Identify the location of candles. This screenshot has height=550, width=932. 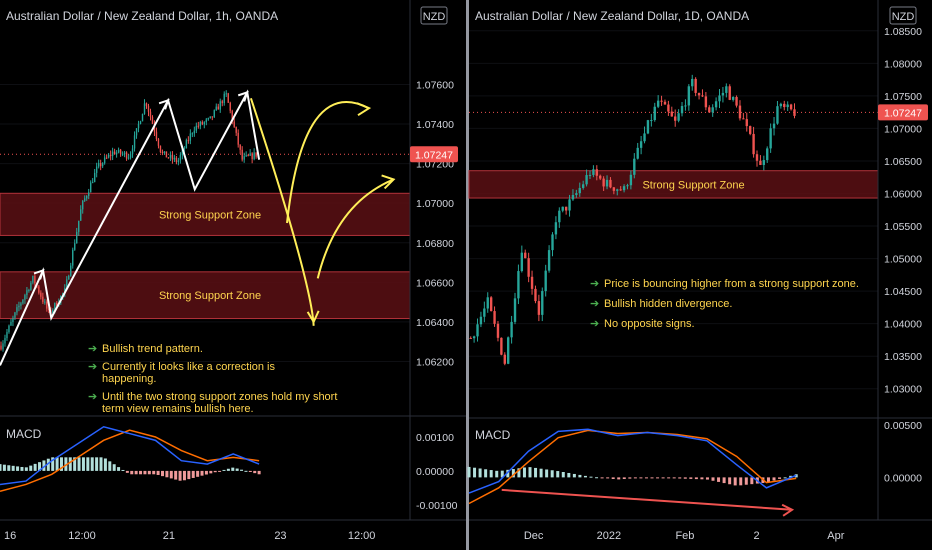
(129, 221).